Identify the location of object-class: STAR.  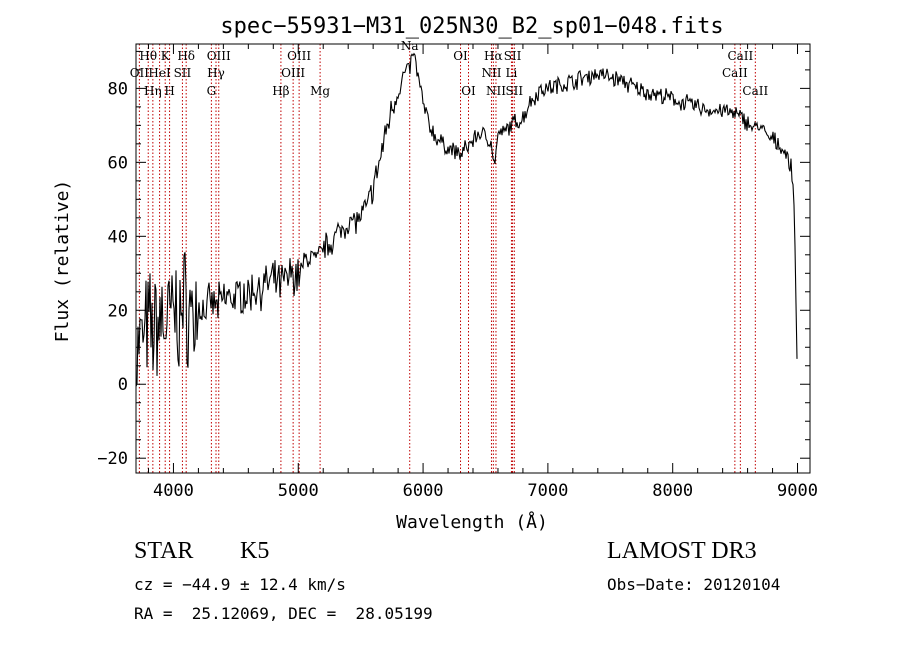
(164, 551).